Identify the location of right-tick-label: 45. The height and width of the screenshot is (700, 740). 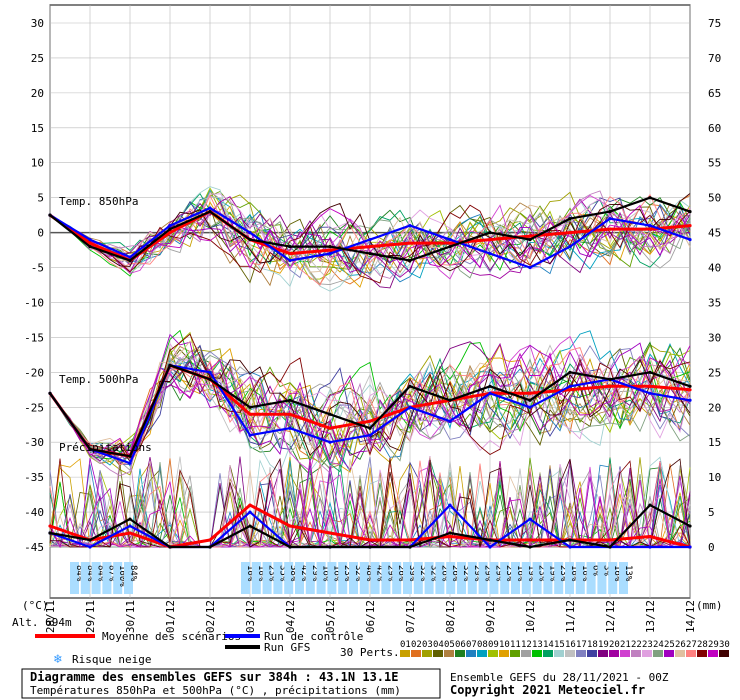
(714, 233).